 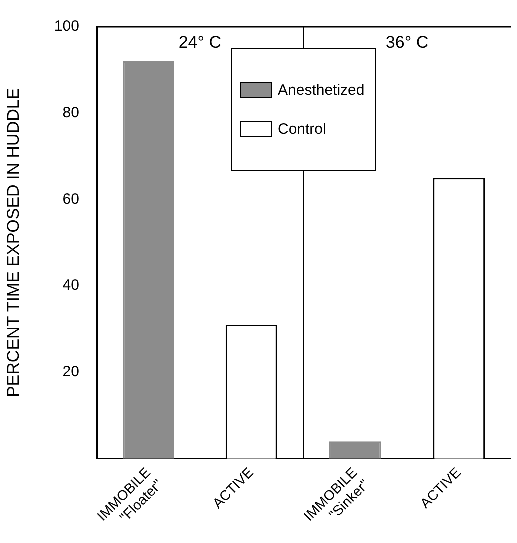 I want to click on legend-label: Anesthetized, so click(x=321, y=90).